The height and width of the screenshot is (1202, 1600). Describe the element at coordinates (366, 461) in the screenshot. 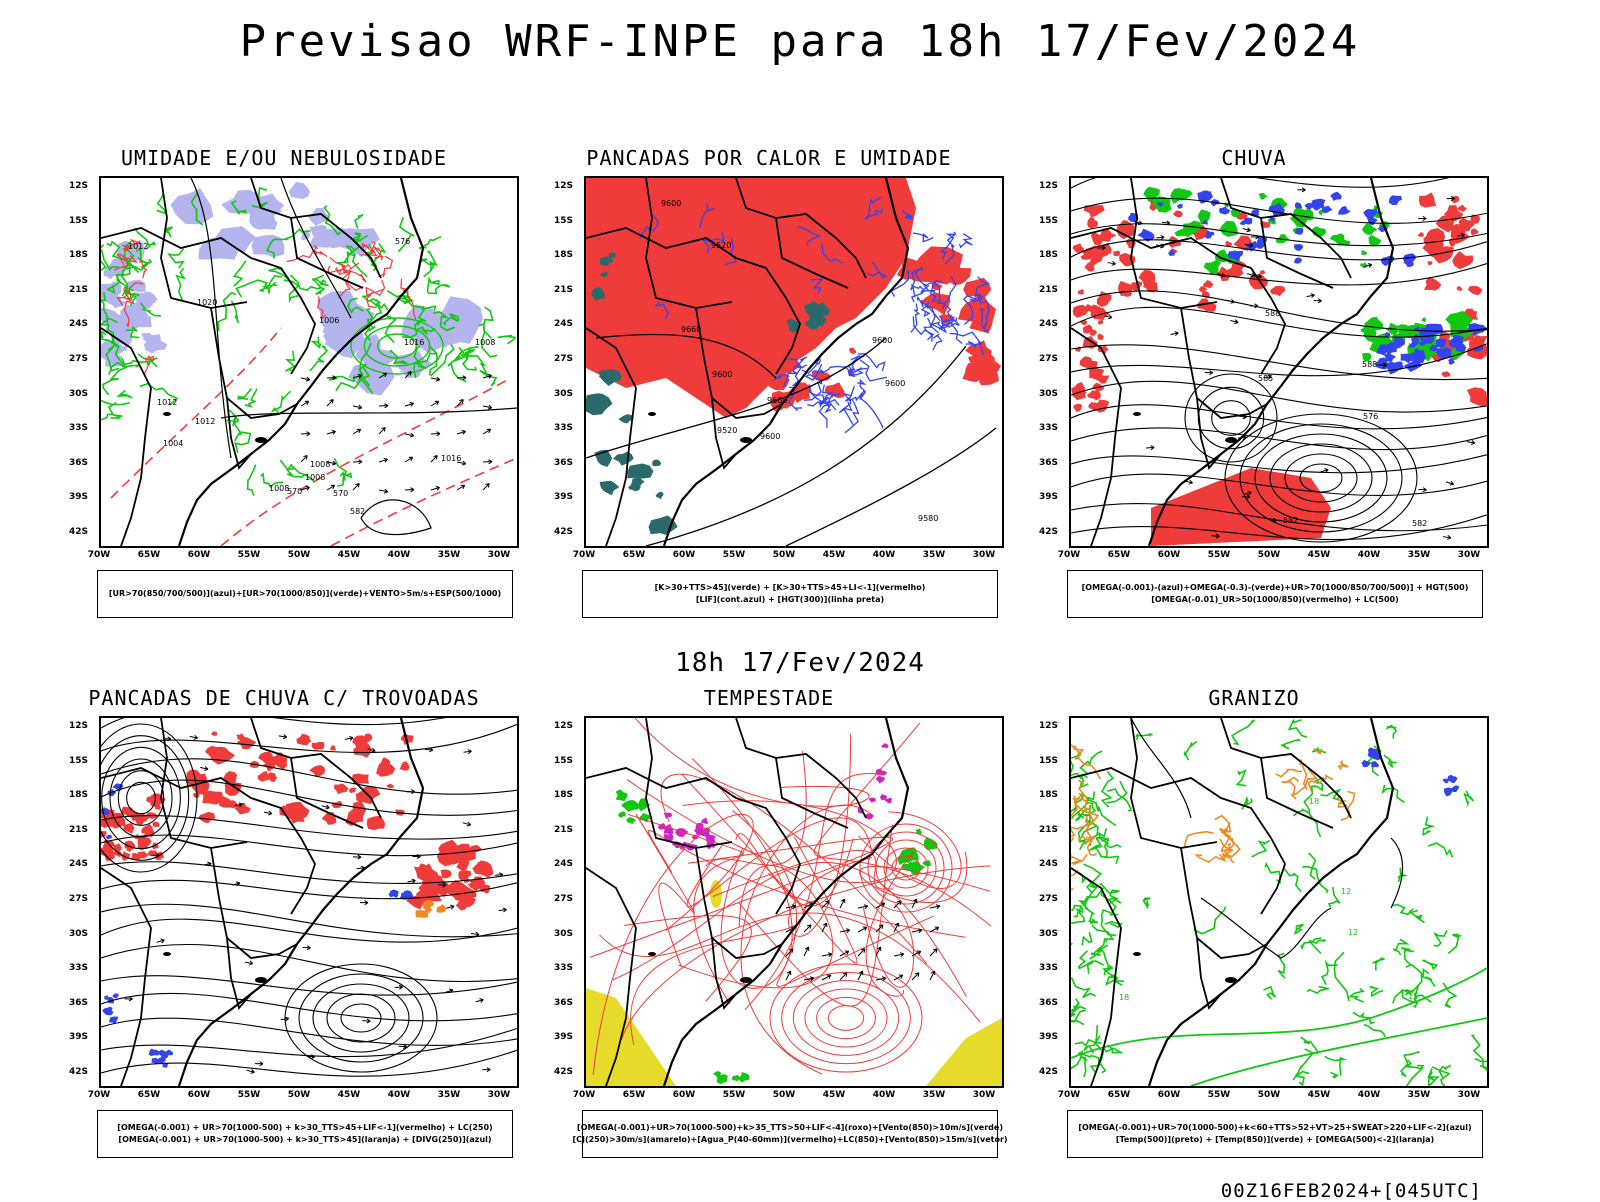

I see `thickness-dashed` at that location.